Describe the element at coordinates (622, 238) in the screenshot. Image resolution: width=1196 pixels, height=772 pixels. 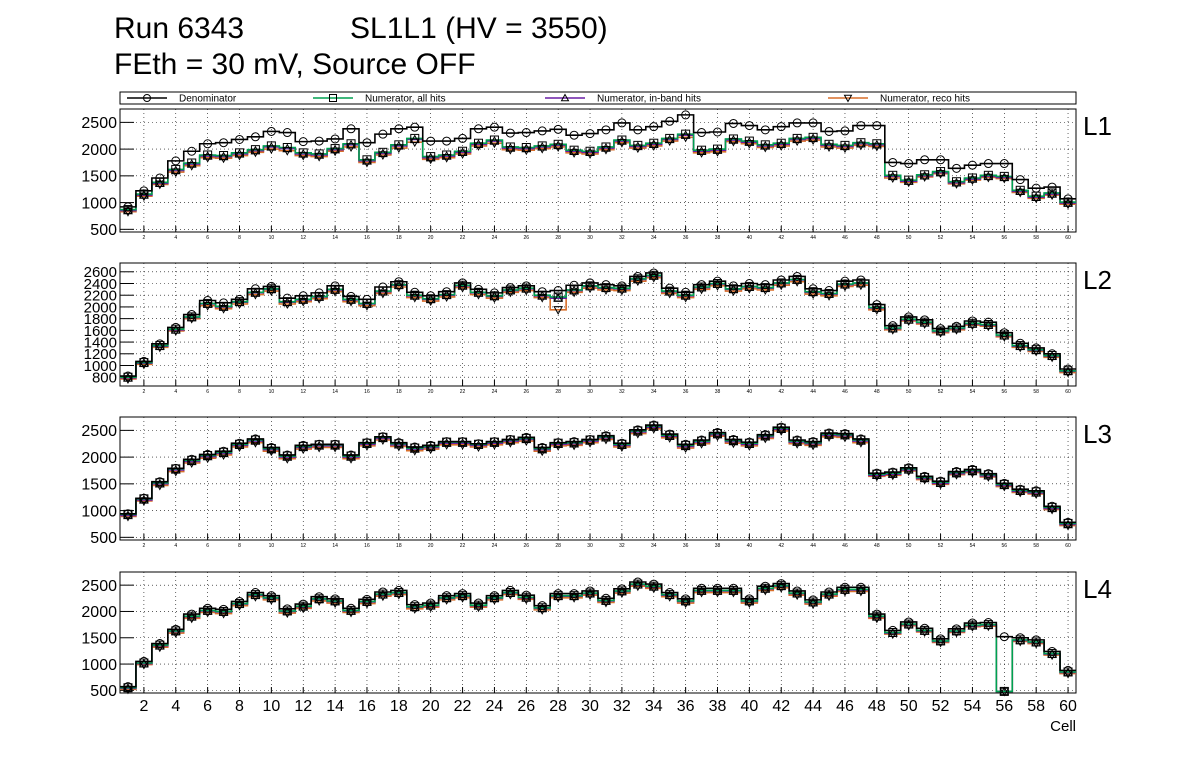
I see `x-tick-label-small: 32` at that location.